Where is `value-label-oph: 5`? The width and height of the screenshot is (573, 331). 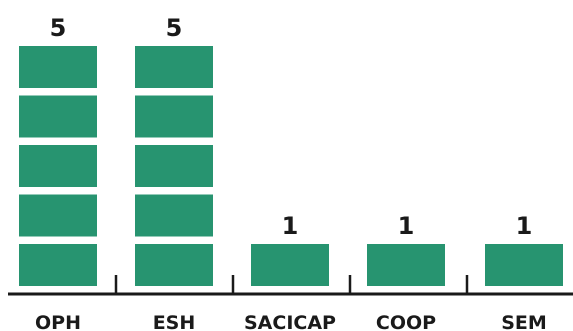
value-label-oph: 5 is located at coordinates (58, 28).